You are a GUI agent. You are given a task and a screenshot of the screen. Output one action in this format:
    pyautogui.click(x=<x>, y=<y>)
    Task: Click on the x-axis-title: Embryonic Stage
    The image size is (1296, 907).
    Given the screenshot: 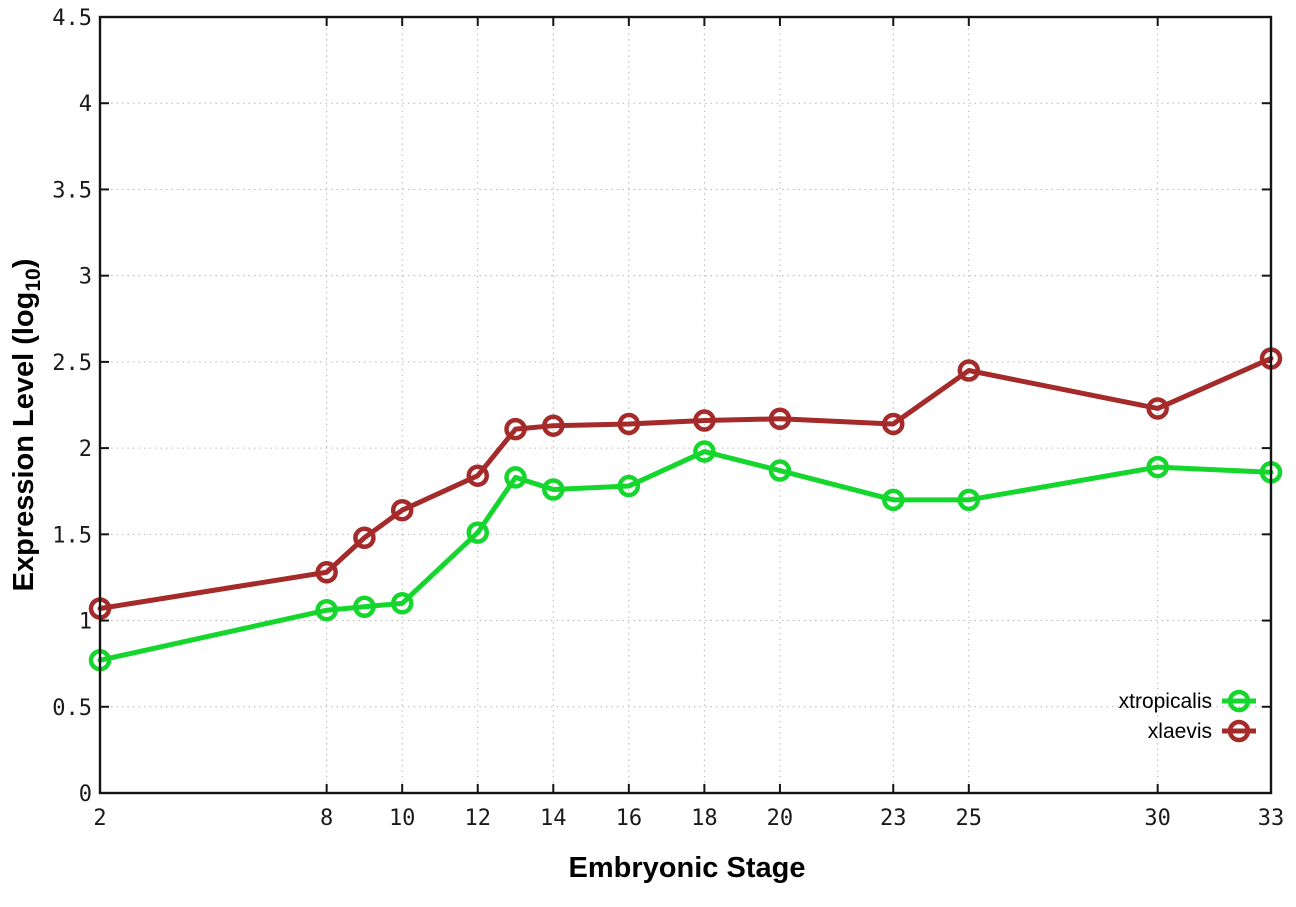 What is the action you would take?
    pyautogui.click(x=687, y=868)
    